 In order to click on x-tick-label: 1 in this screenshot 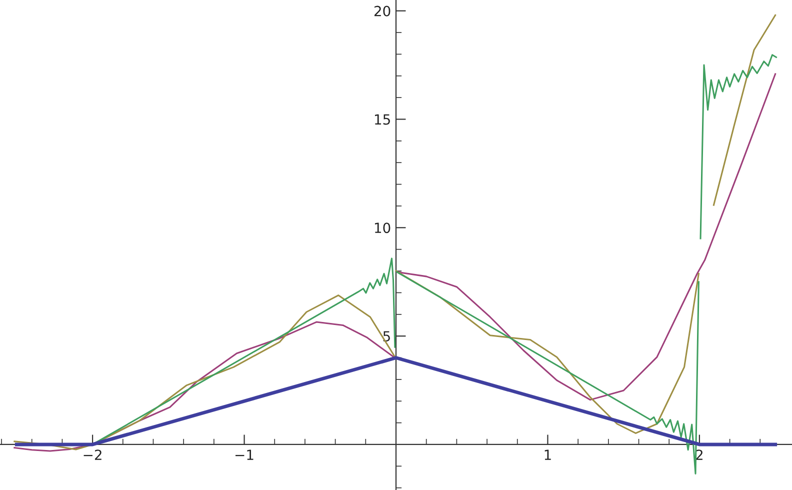, I will do `click(547, 455)`.